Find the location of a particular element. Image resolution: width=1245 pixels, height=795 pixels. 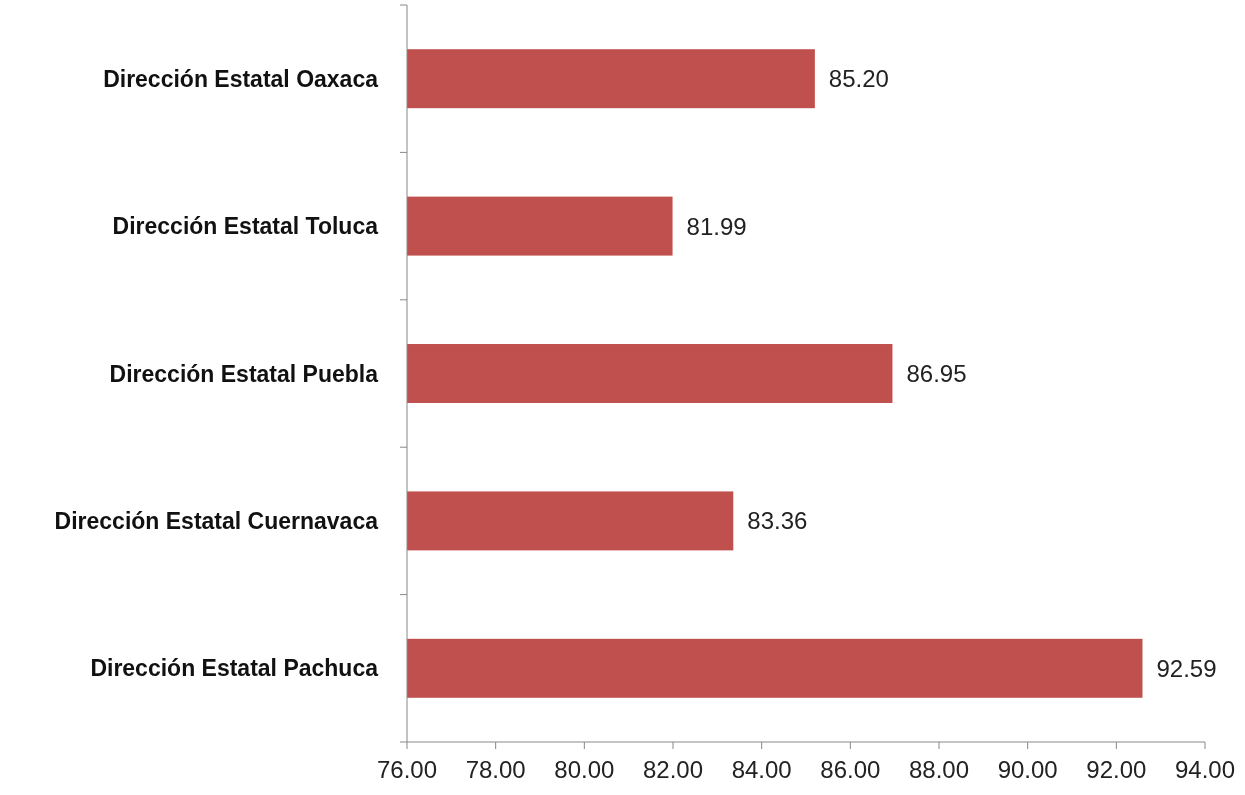

x-tick-label: 78.00 is located at coordinates (495, 769).